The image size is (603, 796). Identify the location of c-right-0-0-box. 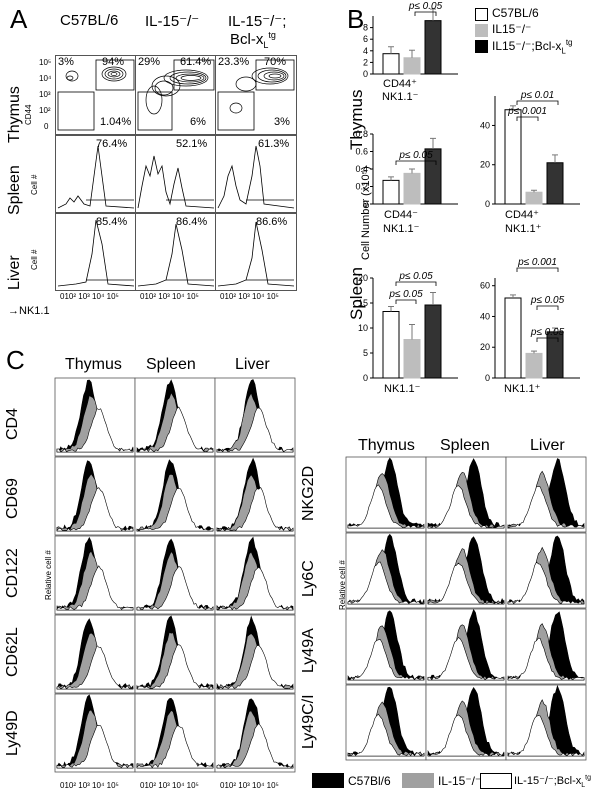
(386, 494).